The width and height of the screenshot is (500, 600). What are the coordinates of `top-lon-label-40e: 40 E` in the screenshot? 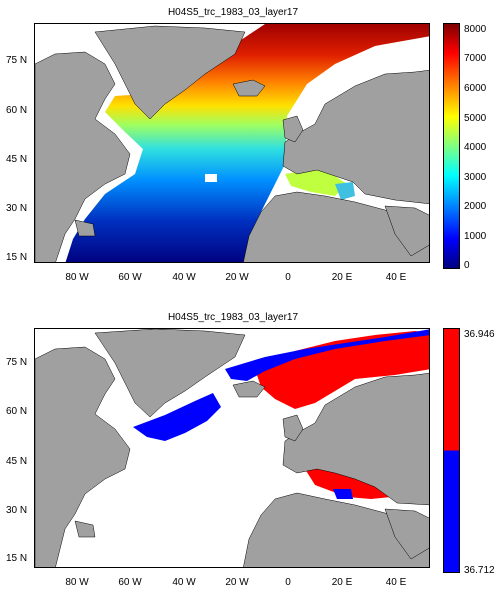 It's located at (396, 277).